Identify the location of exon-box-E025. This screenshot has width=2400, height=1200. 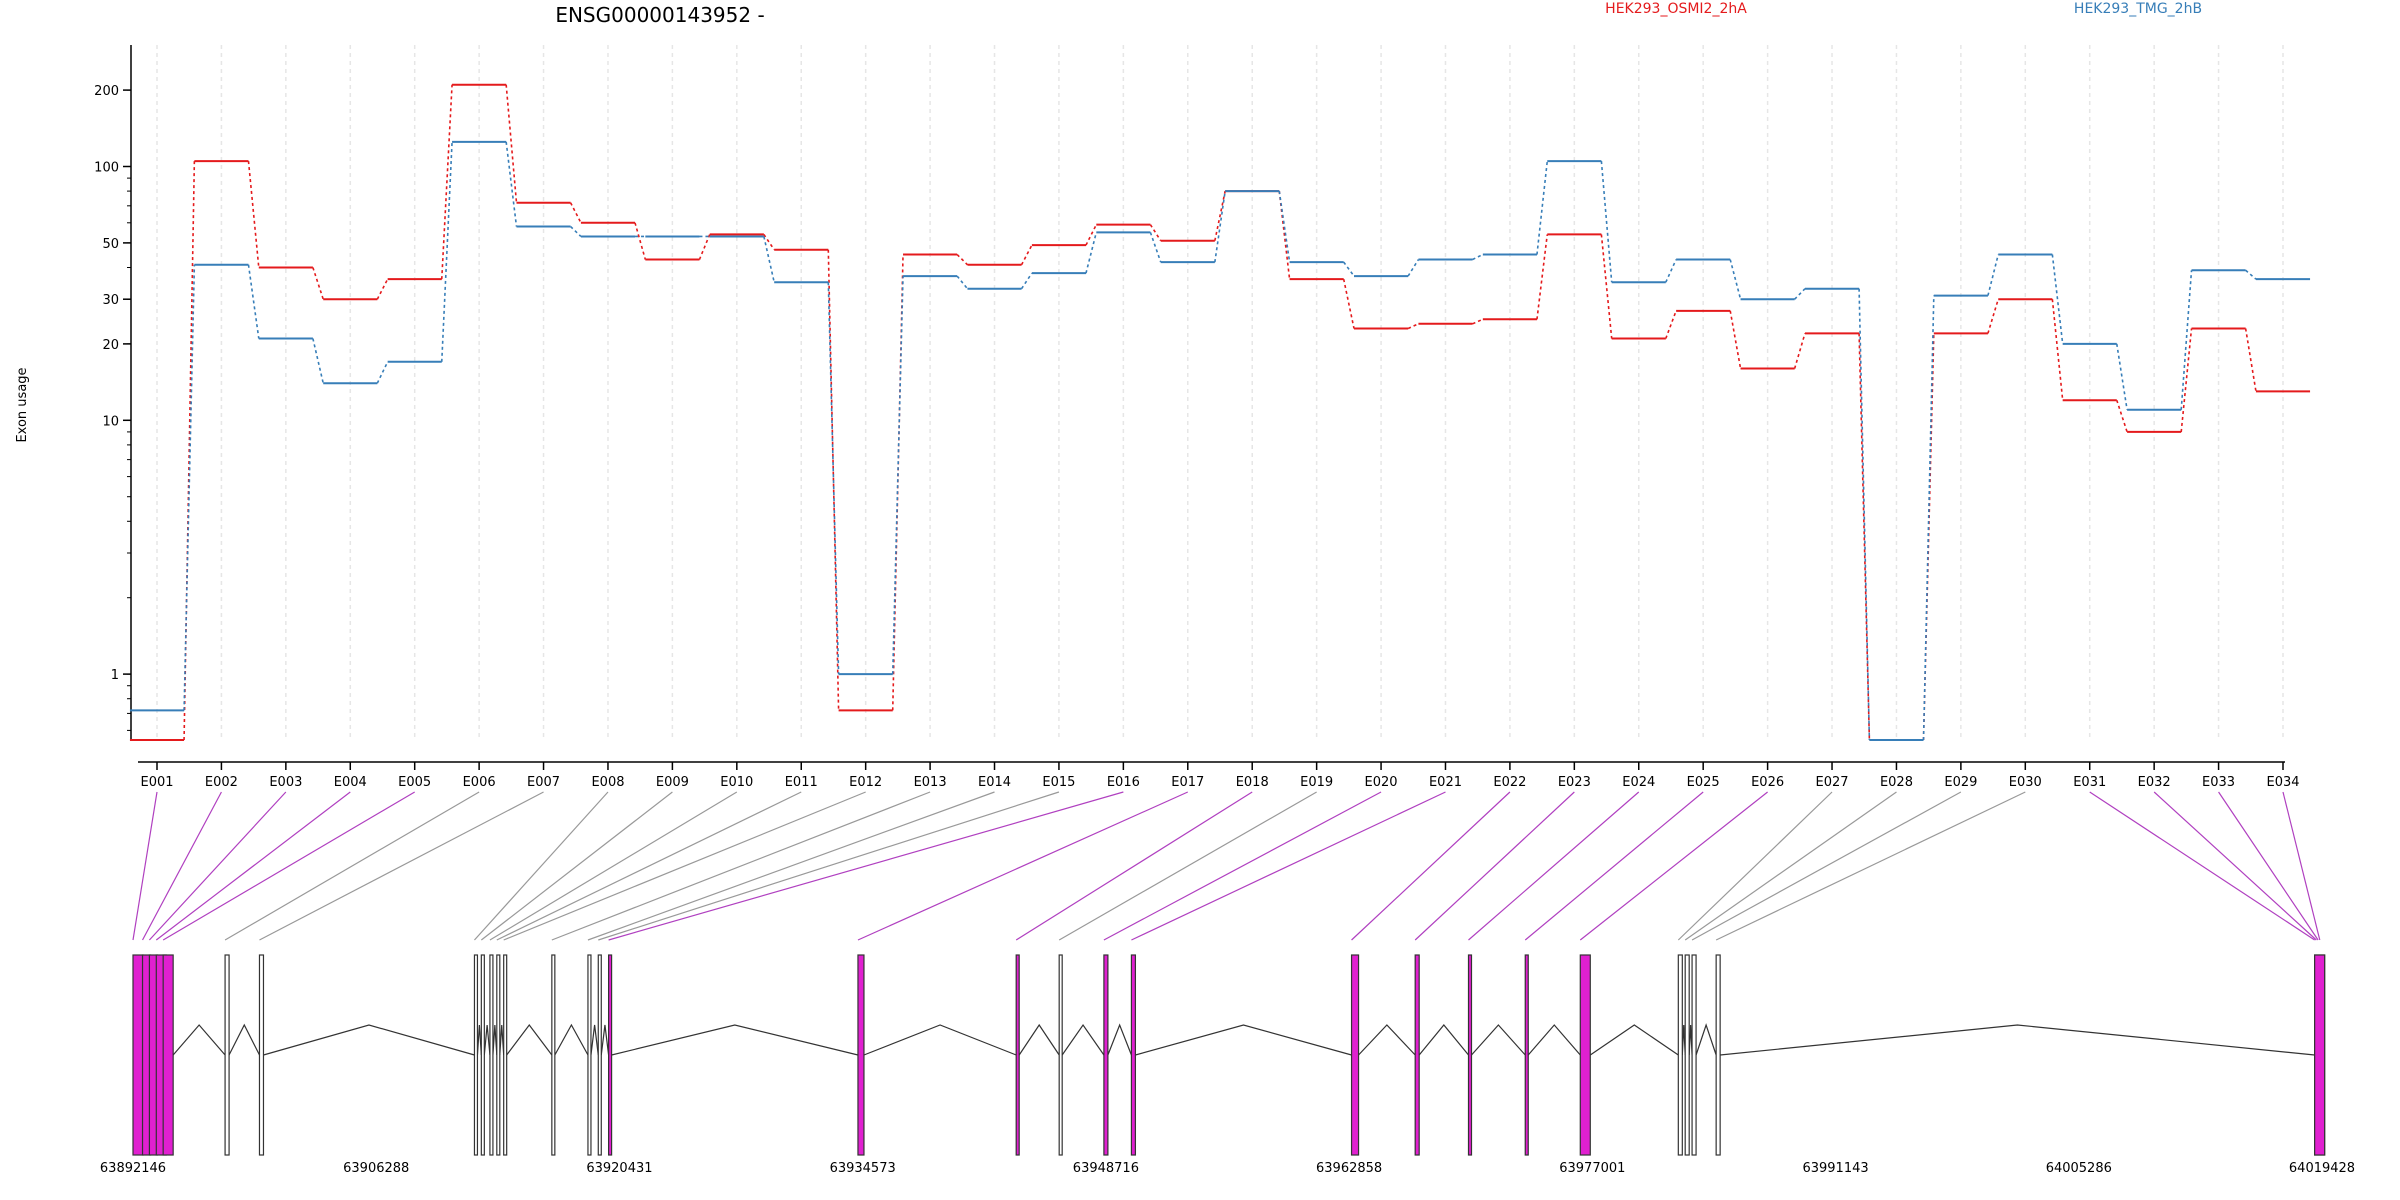
(1526, 1055).